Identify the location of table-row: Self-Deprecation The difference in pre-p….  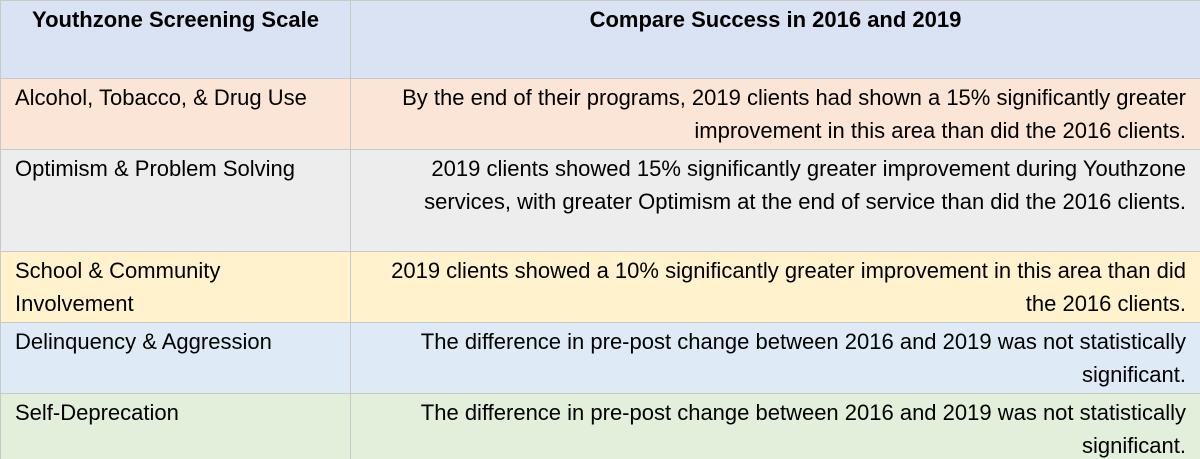
(600, 426).